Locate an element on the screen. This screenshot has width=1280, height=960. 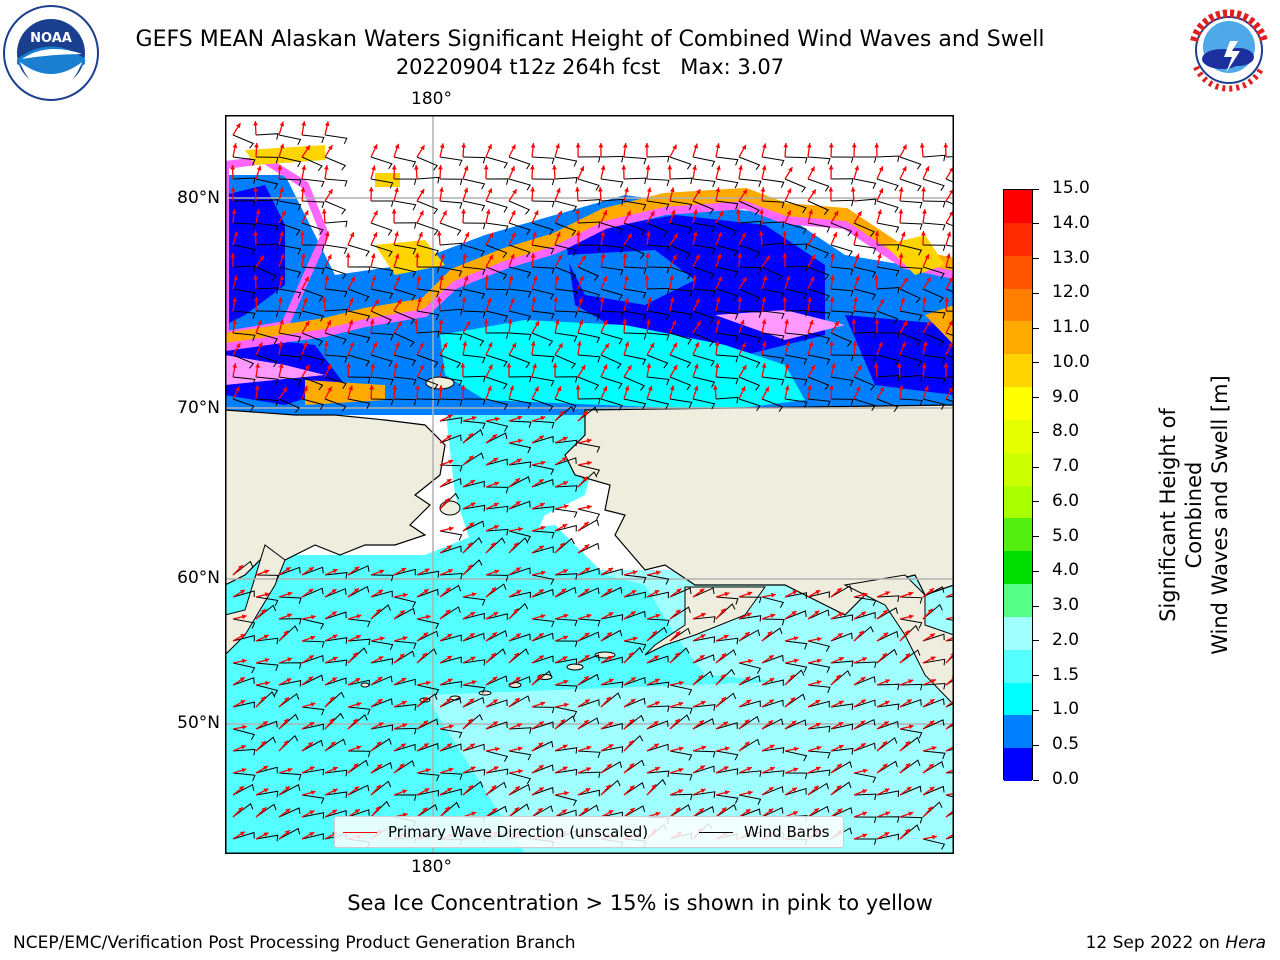
colorbar-tick-label: 1.0 is located at coordinates (1066, 709).